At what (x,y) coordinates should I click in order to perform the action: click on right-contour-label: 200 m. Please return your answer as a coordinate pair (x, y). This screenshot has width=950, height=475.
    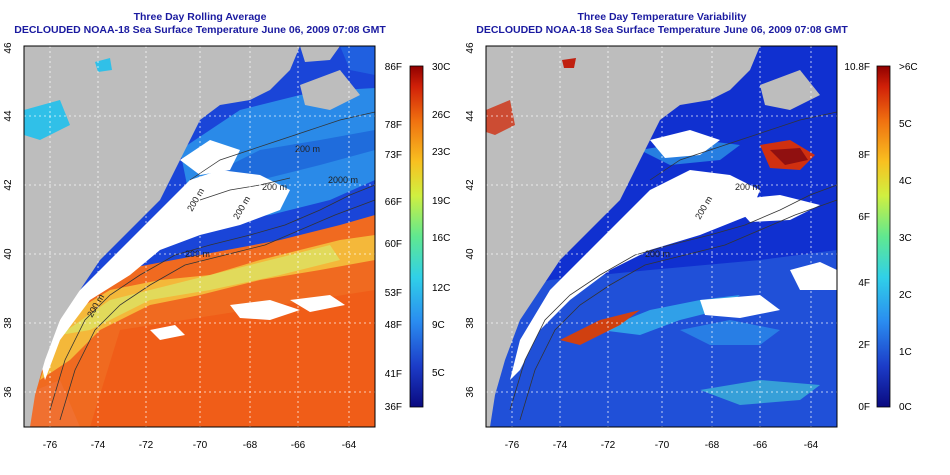
    Looking at the image, I should click on (747, 187).